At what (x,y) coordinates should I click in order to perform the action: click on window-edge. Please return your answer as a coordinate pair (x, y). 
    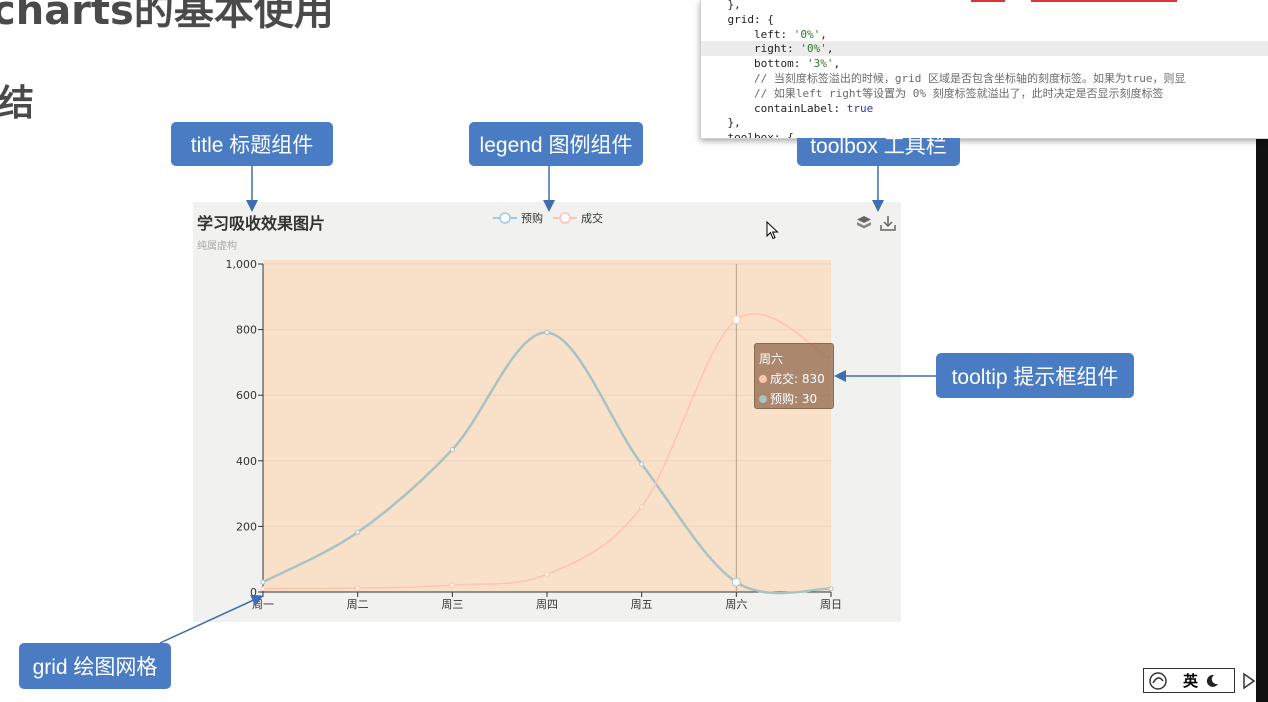
    Looking at the image, I should click on (1262, 351).